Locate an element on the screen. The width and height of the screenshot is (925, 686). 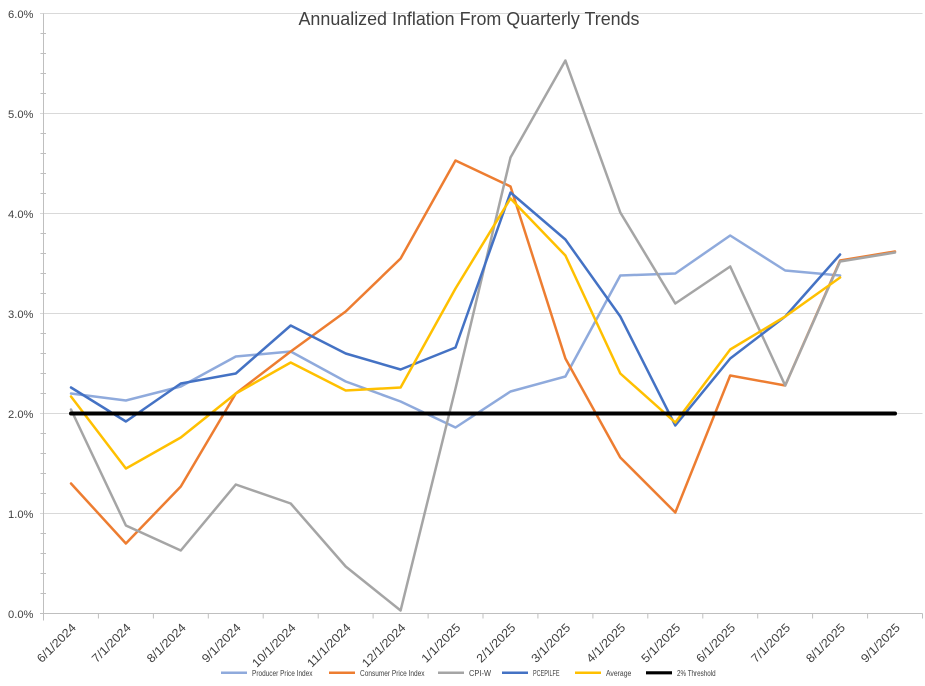
svg-text: 3.0% is located at coordinates (21, 315).